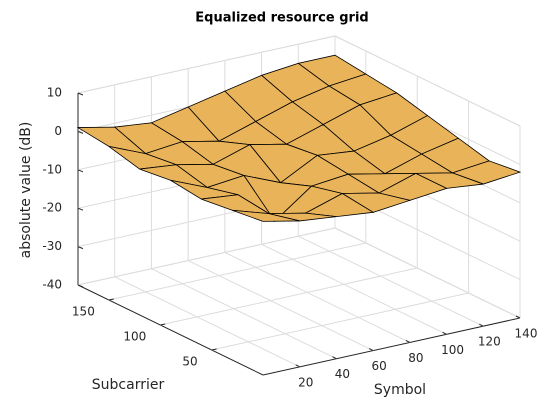 The image size is (560, 420). What do you see at coordinates (26, 190) in the screenshot?
I see `z-axis-label: absolute value (dB)` at bounding box center [26, 190].